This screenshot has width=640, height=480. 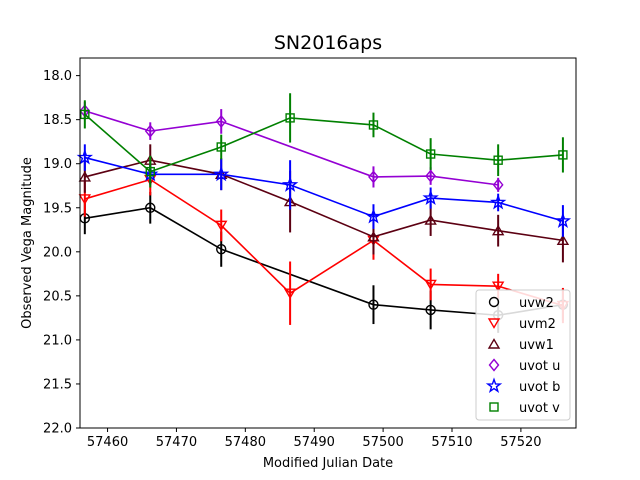 What do you see at coordinates (520, 442) in the screenshot?
I see `x-tick-label: 57520` at bounding box center [520, 442].